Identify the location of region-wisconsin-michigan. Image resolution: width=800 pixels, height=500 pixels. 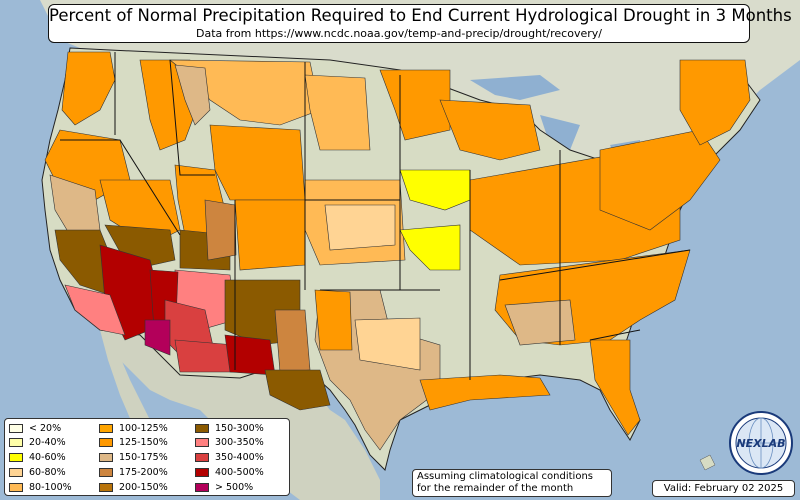
(490, 130).